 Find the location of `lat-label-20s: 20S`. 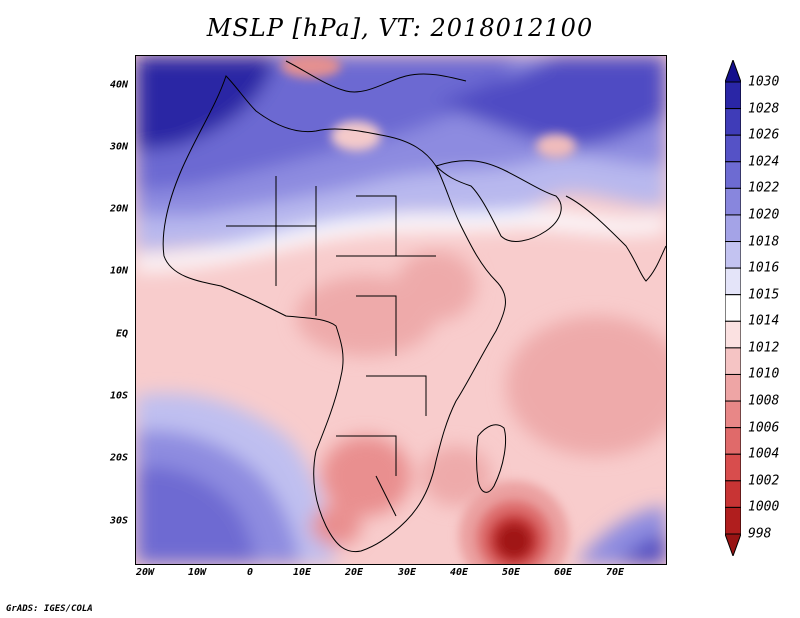

lat-label-20s: 20S is located at coordinates (118, 458).